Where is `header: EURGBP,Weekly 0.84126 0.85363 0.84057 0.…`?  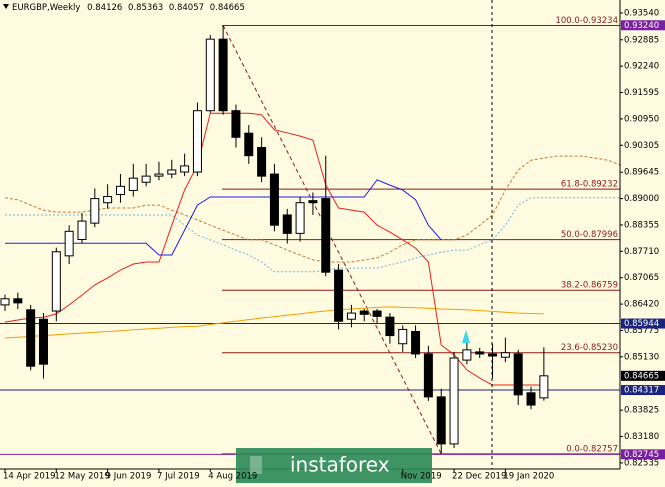
header: EURGBP,Weekly 0.84126 0.85363 0.84057 0.… is located at coordinates (128, 8).